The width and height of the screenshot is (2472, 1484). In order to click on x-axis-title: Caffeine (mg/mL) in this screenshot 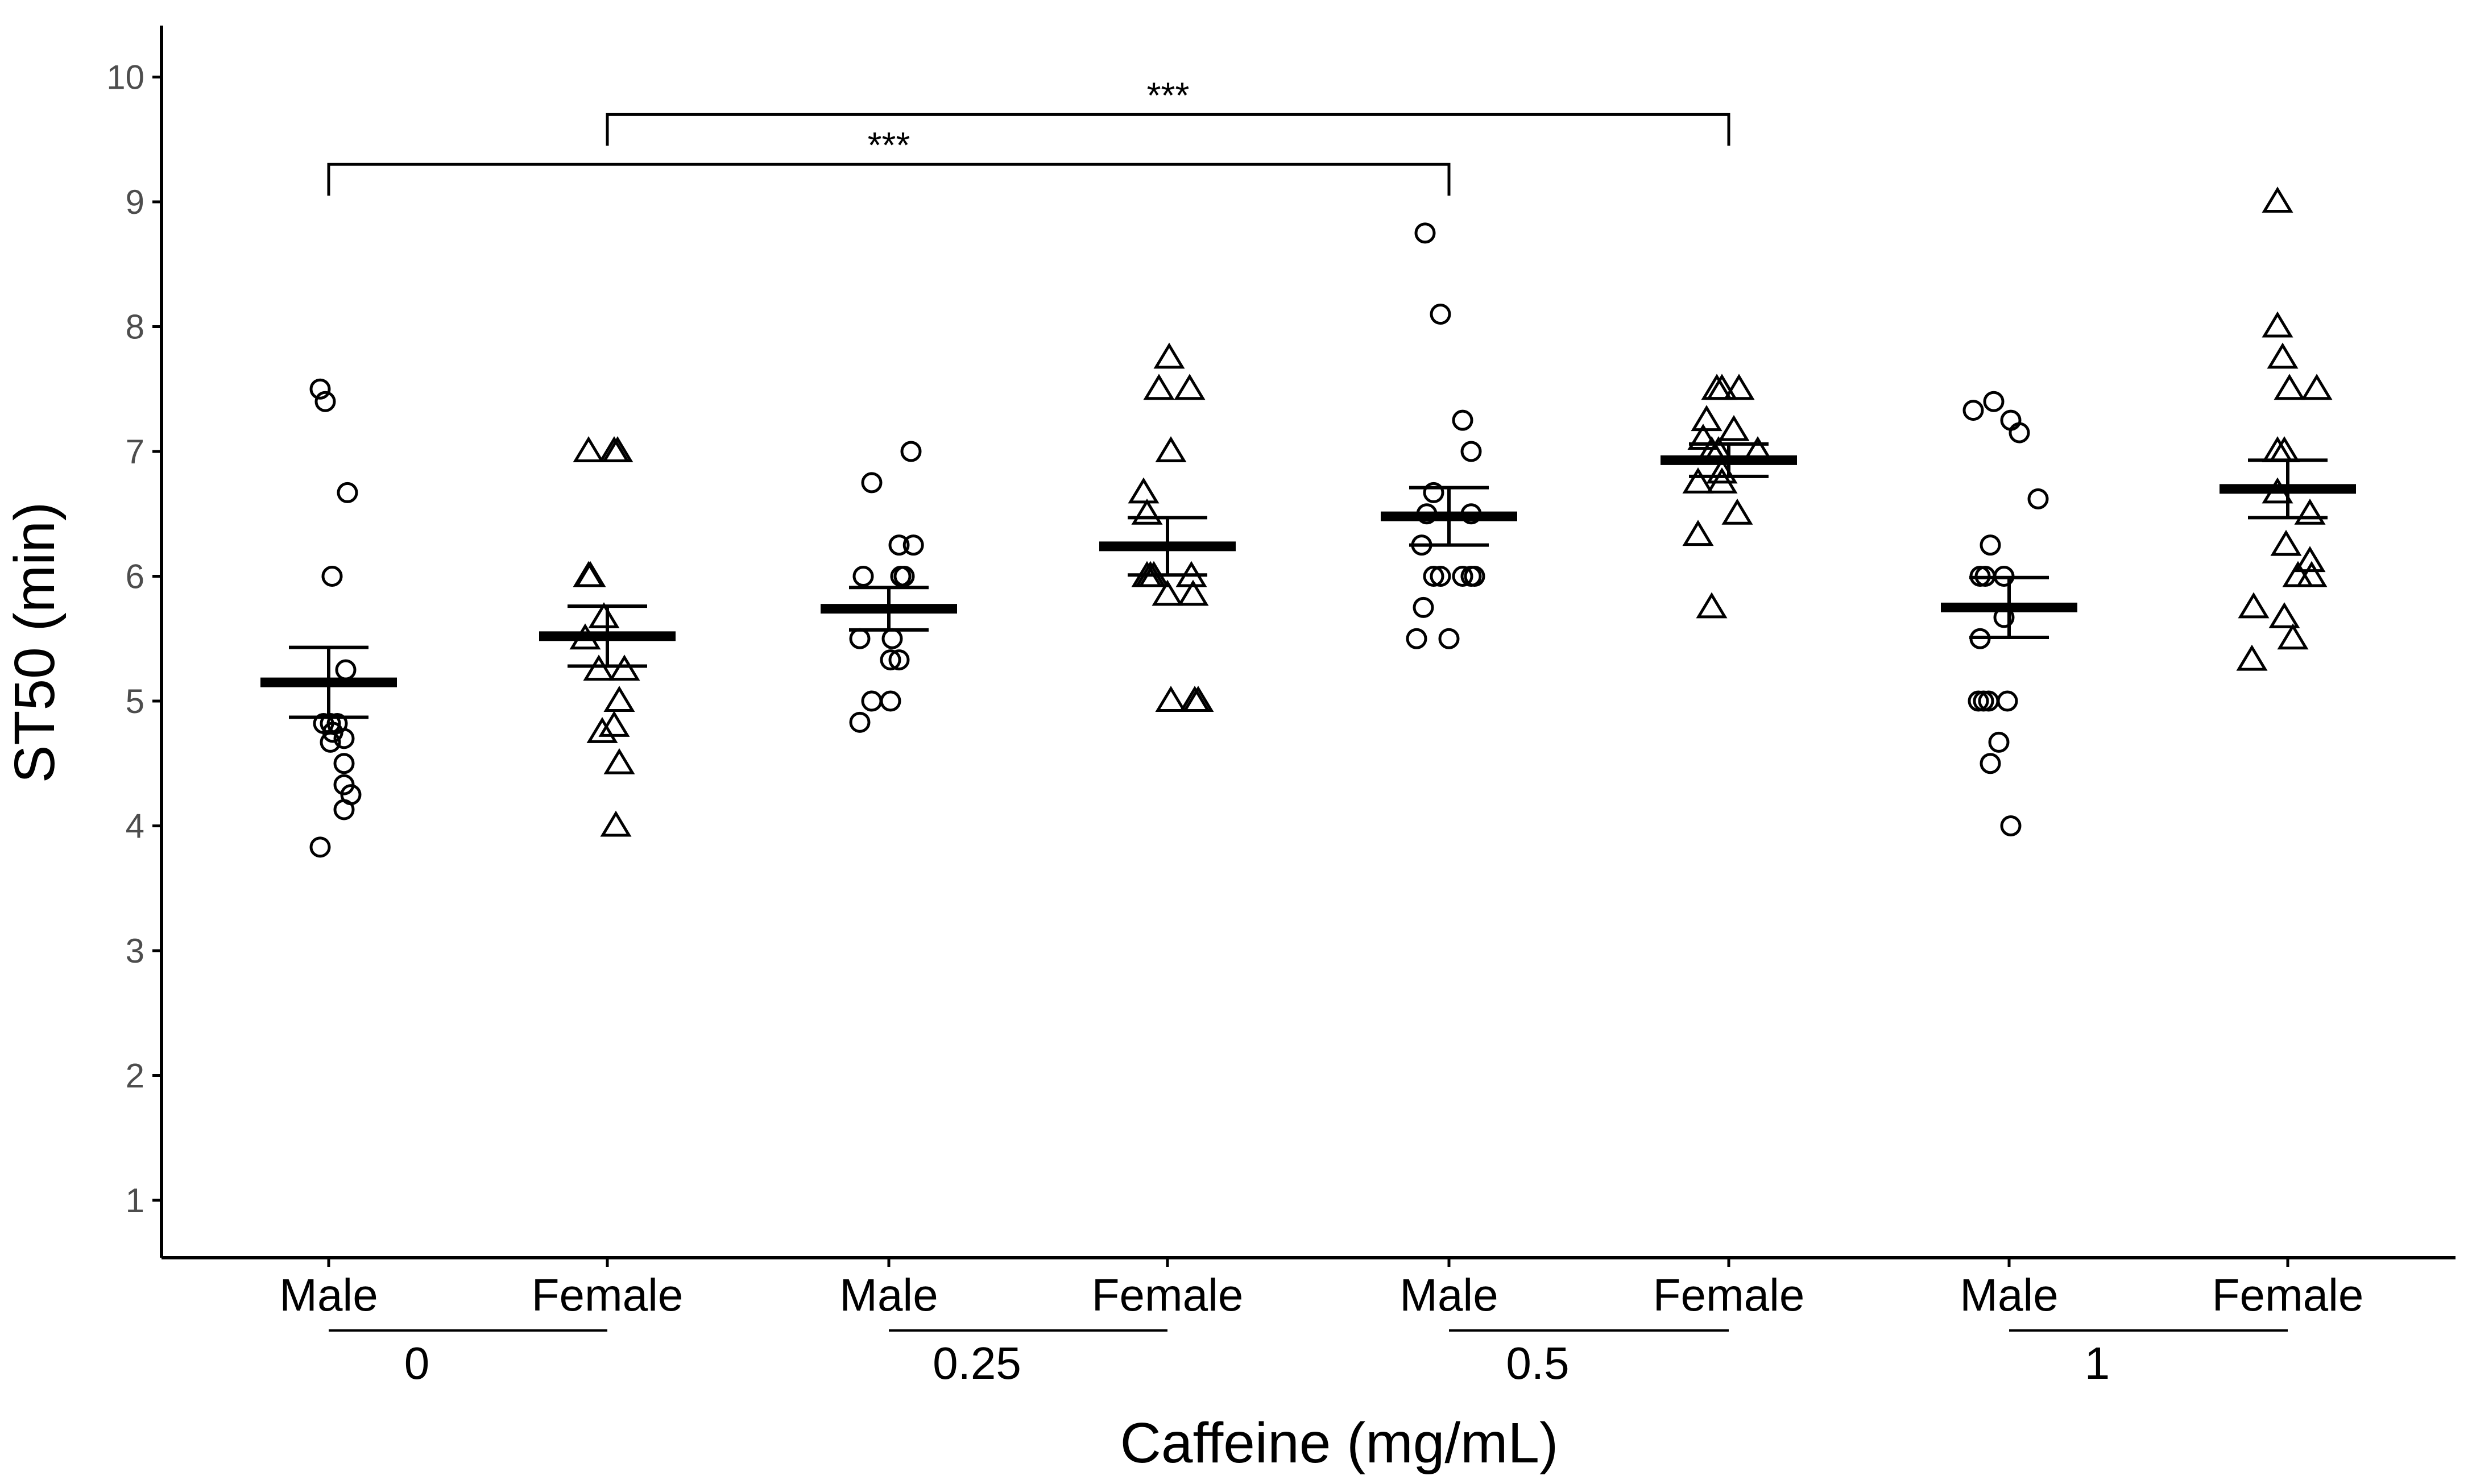, I will do `click(1339, 1443)`.